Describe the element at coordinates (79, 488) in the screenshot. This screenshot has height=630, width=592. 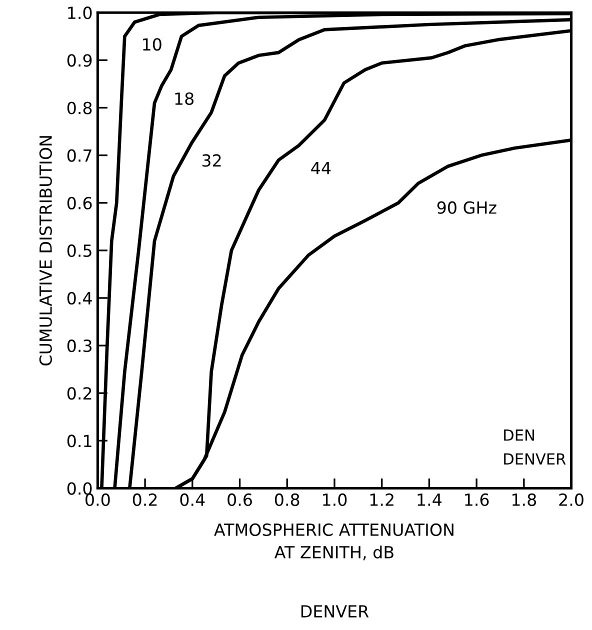
I see `y-tick-label: 0.0` at that location.